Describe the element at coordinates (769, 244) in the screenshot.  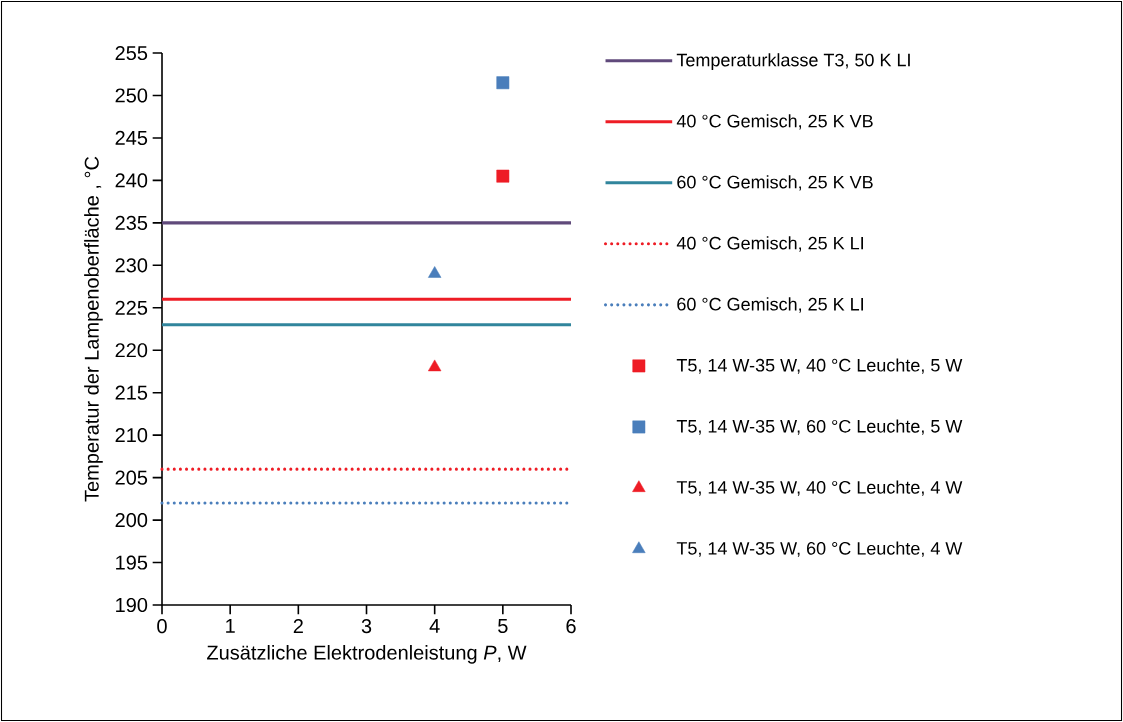
I see `legend-label: 40 °C Gemisch, 25 K LI` at that location.